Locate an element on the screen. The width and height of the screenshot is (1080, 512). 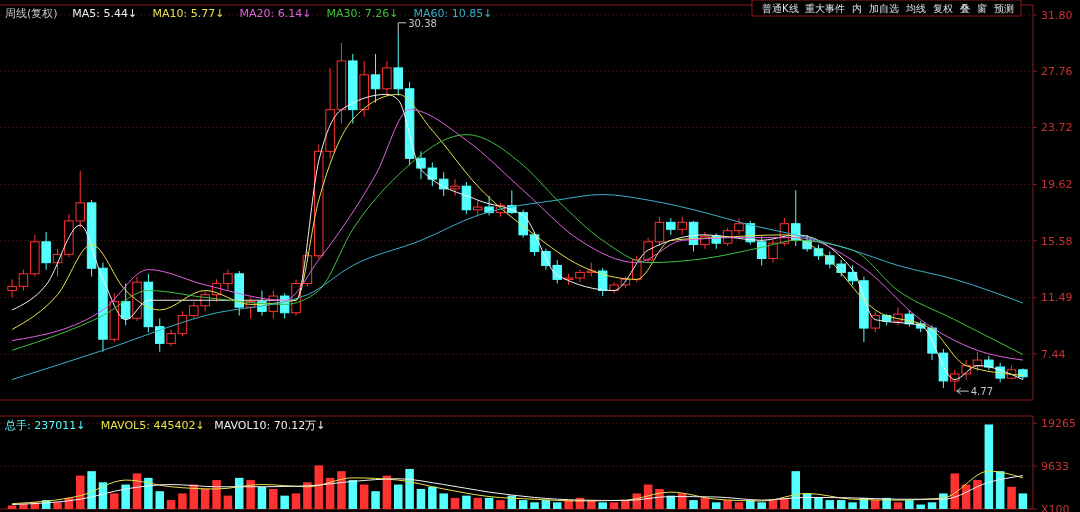
annotation: 普通K线 is located at coordinates (780, 8).